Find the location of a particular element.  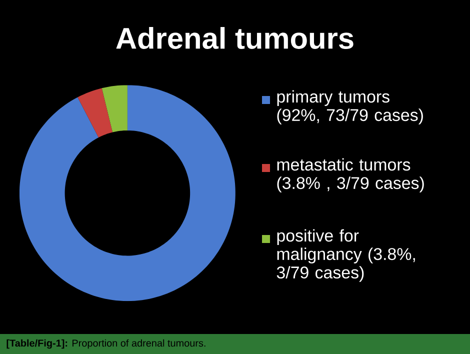

text: [Table/Fig-1]: Proportion of adrenal tumours. is located at coordinates (106, 344).